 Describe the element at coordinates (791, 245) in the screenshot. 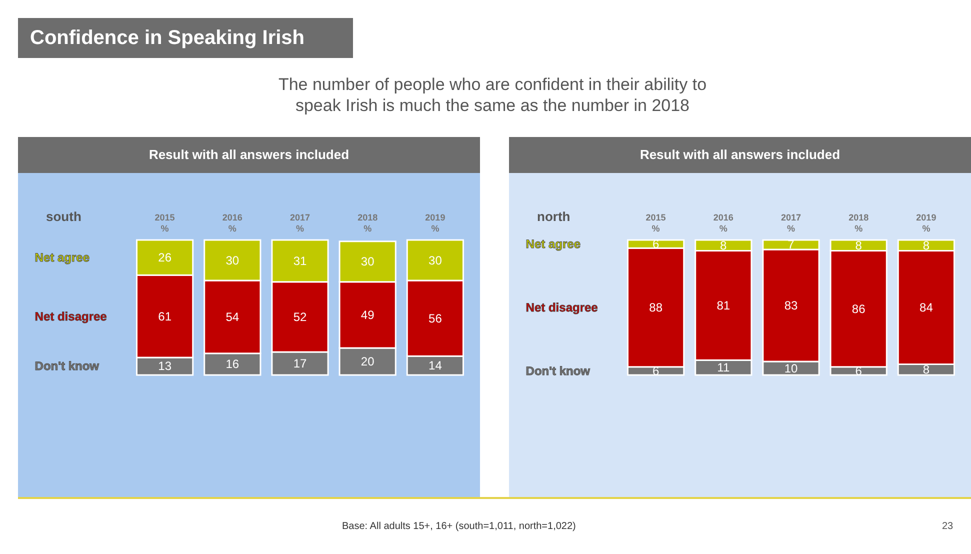

I see `data-label: 7` at that location.